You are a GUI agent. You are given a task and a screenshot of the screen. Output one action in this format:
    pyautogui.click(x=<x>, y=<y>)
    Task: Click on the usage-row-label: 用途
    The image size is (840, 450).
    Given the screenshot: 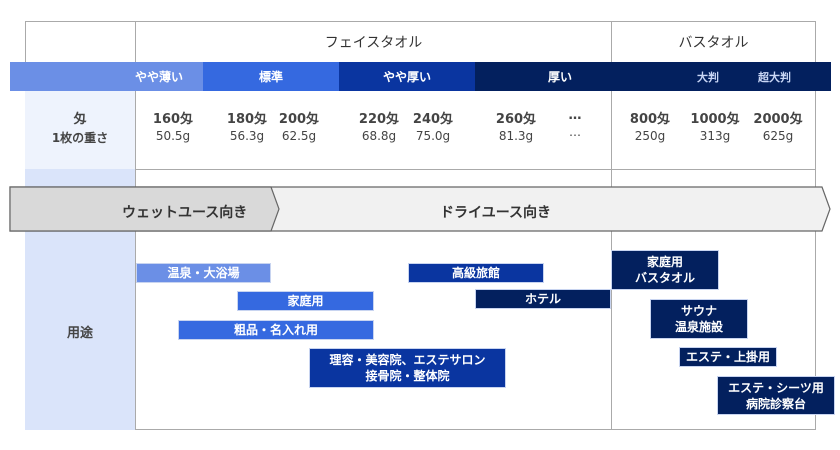 What is the action you would take?
    pyautogui.click(x=79, y=333)
    